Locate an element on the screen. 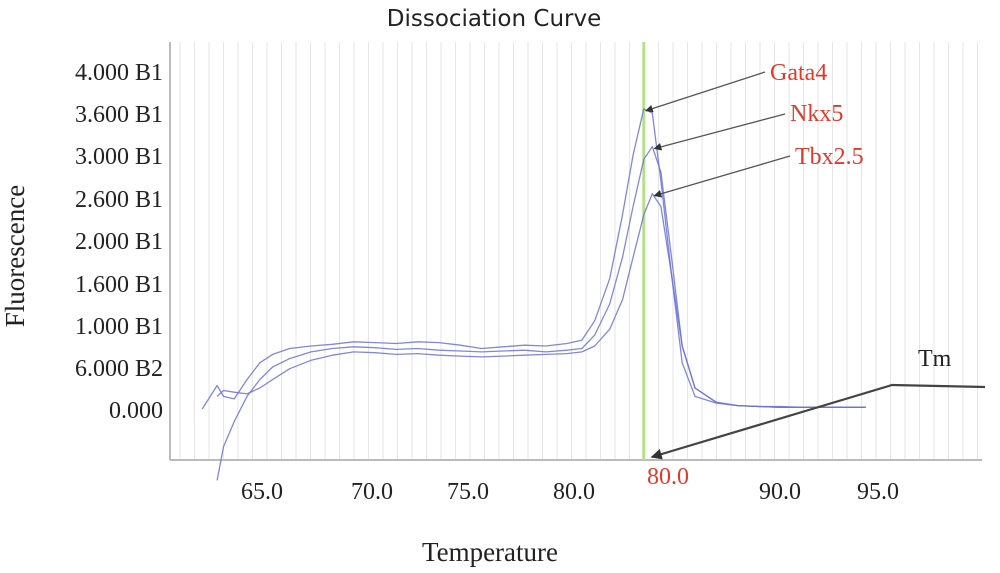  x-tick-label: 90.0 is located at coordinates (780, 492).